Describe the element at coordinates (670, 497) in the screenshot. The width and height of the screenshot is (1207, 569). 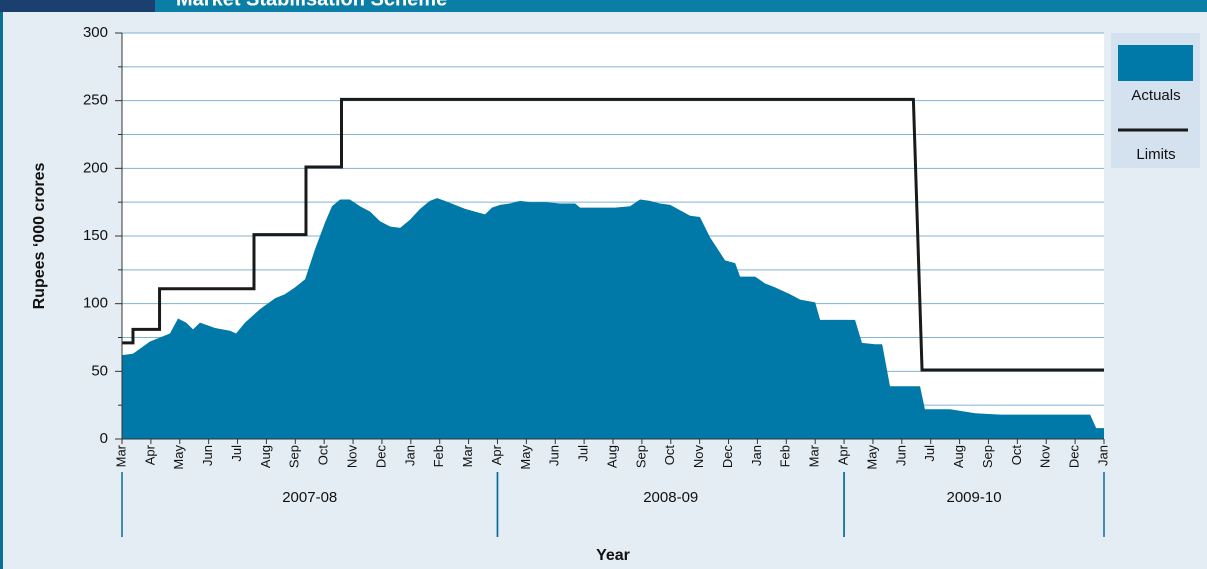
I see `group-label: 2008-09` at that location.